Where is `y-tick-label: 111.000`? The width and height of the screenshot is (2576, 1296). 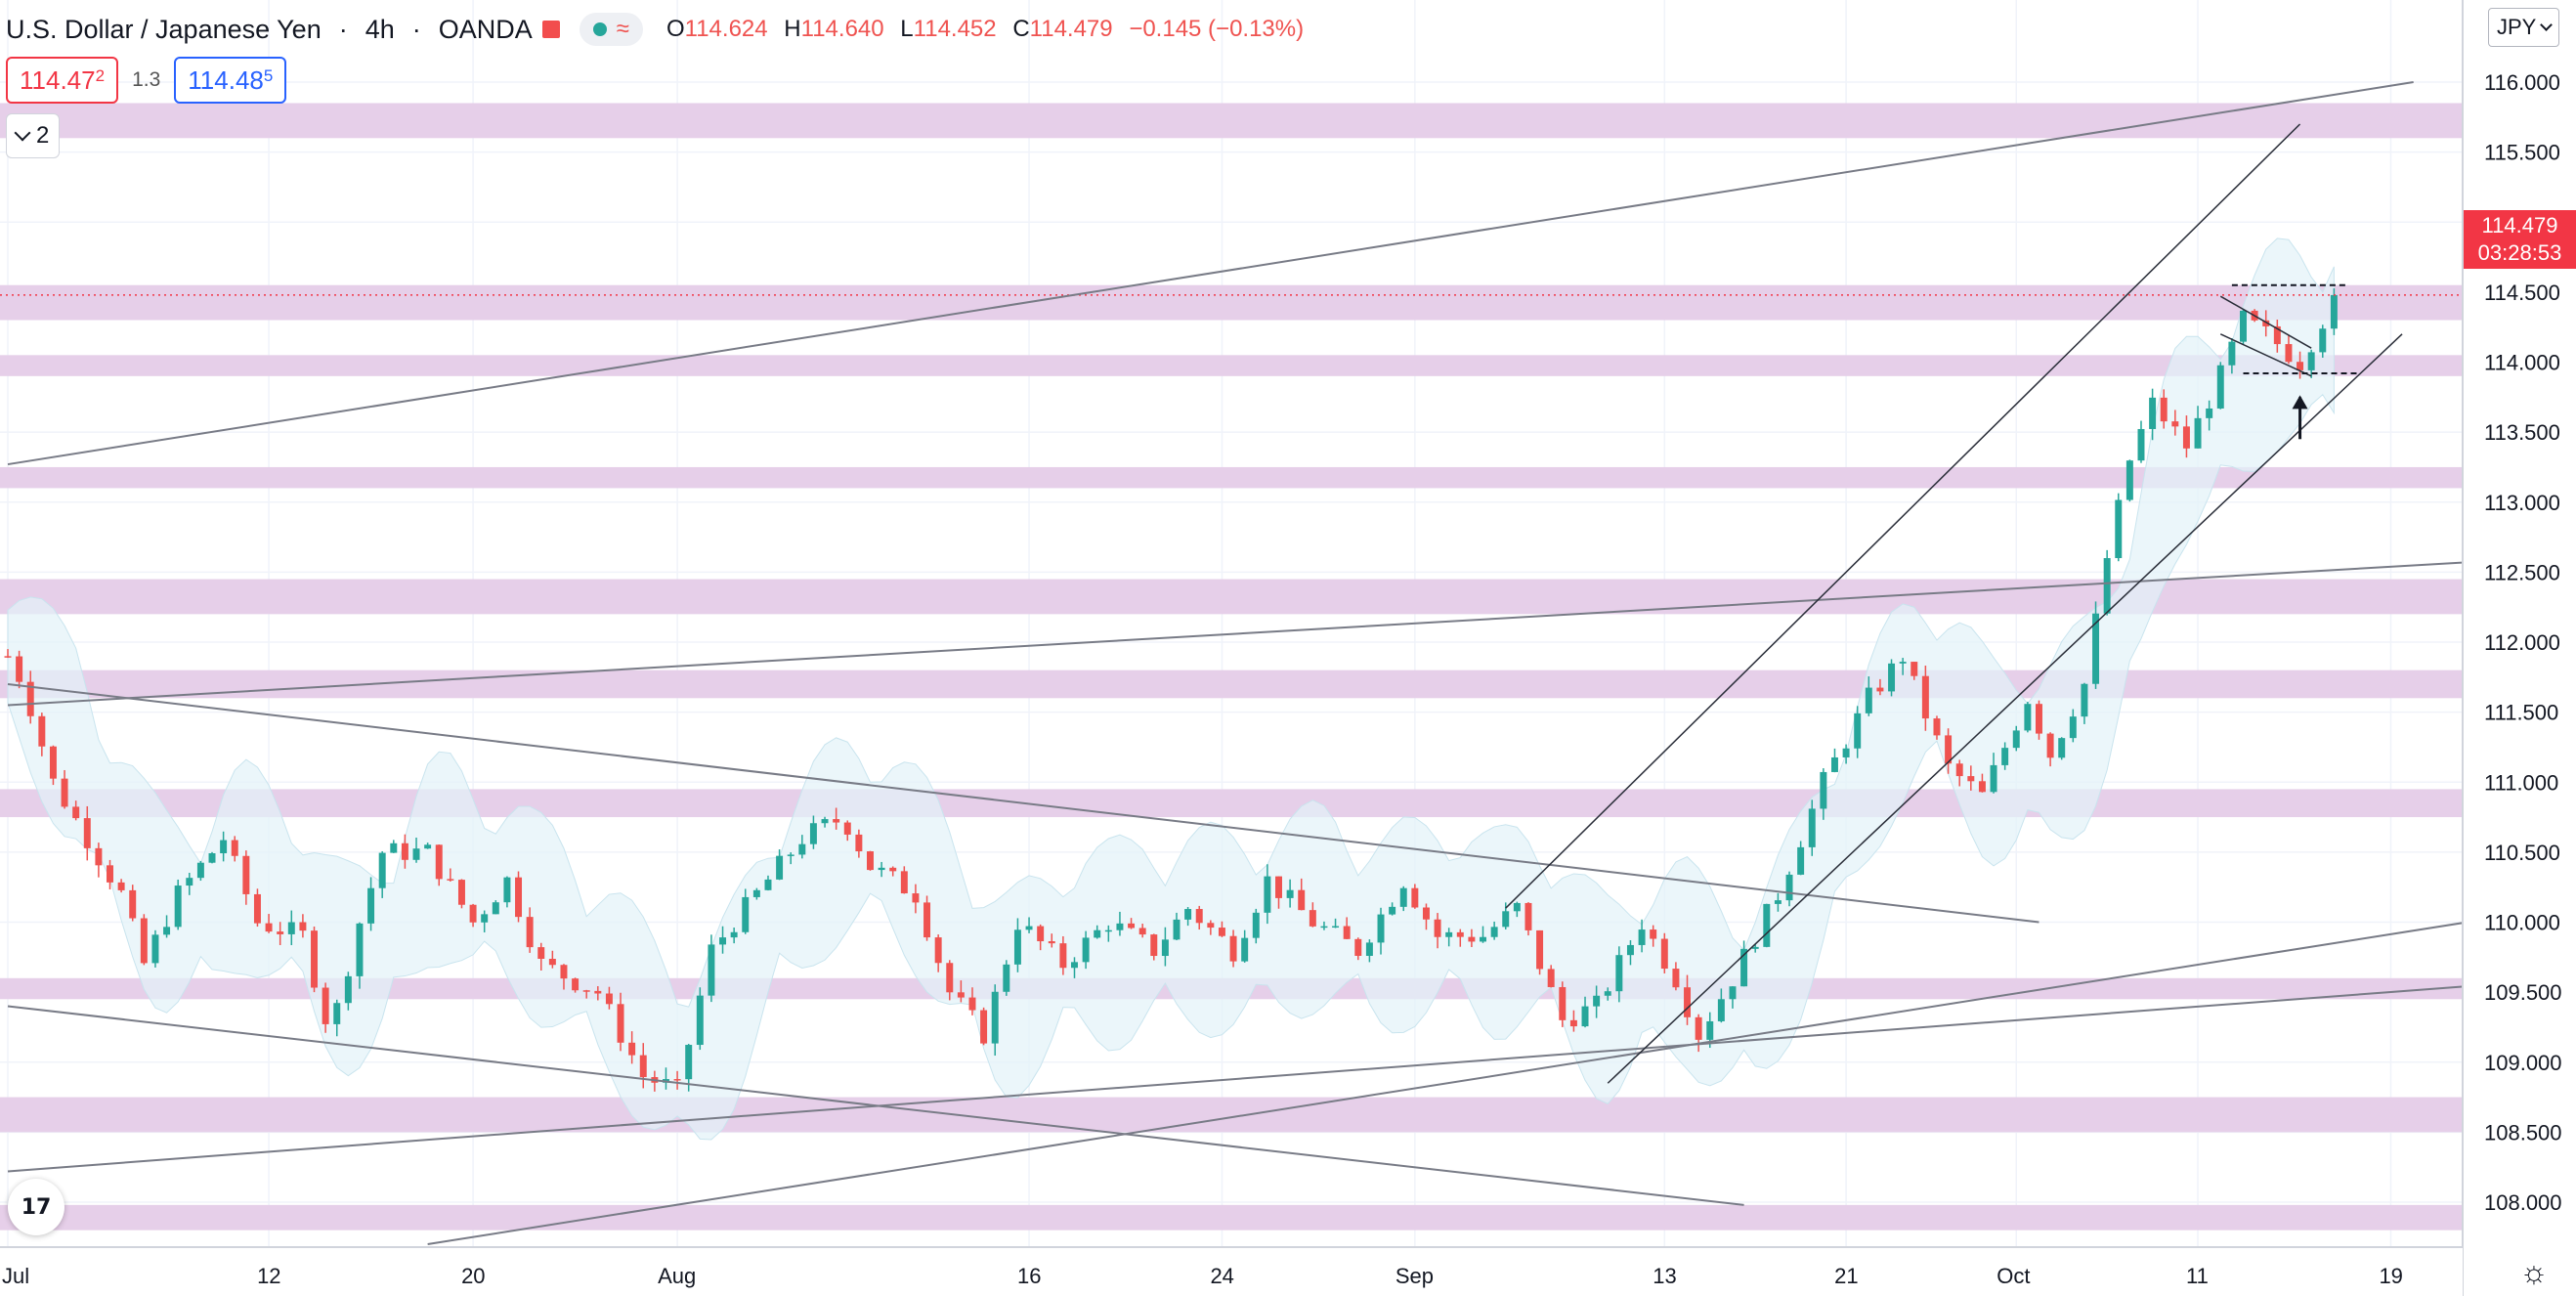
y-tick-label: 111.000 is located at coordinates (2521, 782).